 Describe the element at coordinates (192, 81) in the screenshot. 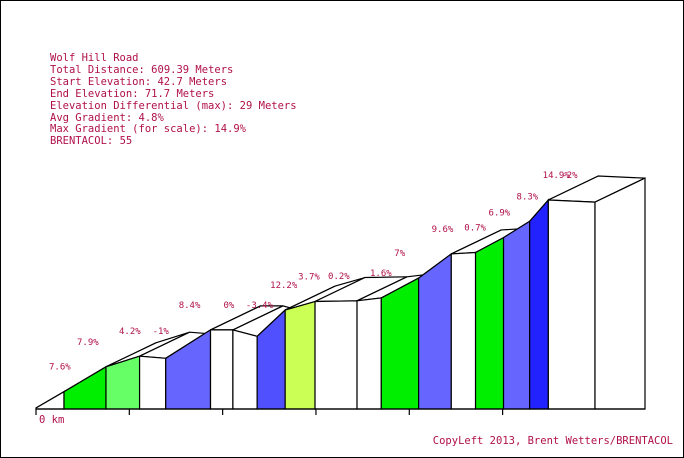

I see `start-elevation-value: 42.7 Meters` at that location.